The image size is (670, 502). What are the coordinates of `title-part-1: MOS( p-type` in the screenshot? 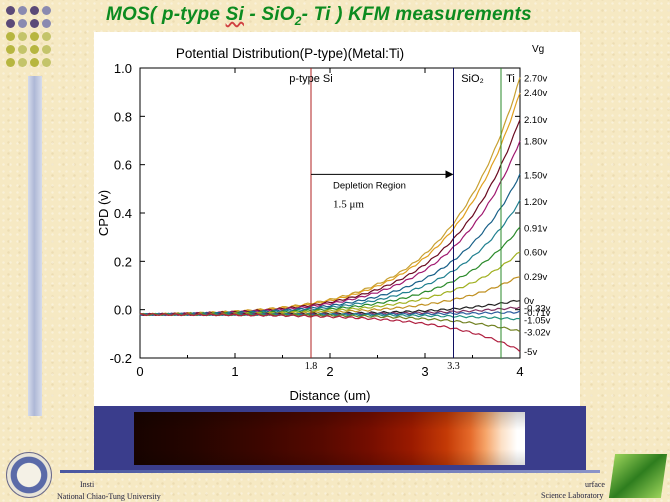 It's located at (166, 14).